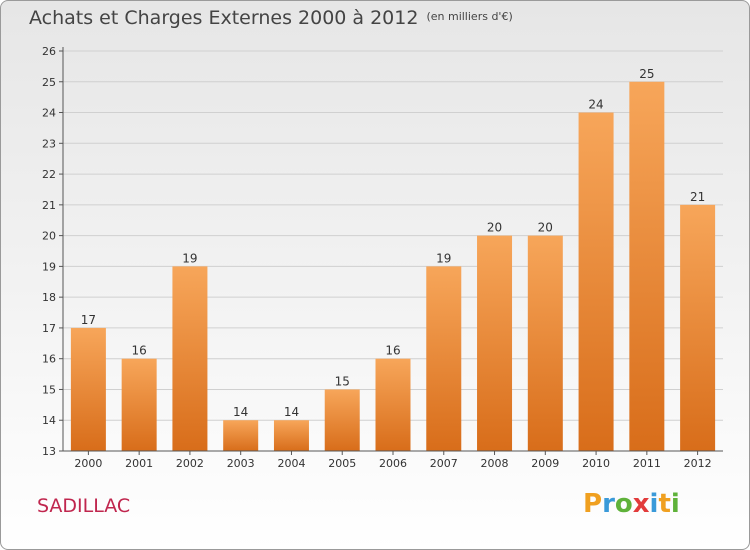 Image resolution: width=750 pixels, height=550 pixels. Describe the element at coordinates (698, 327) in the screenshot. I see `bar-2012` at that location.